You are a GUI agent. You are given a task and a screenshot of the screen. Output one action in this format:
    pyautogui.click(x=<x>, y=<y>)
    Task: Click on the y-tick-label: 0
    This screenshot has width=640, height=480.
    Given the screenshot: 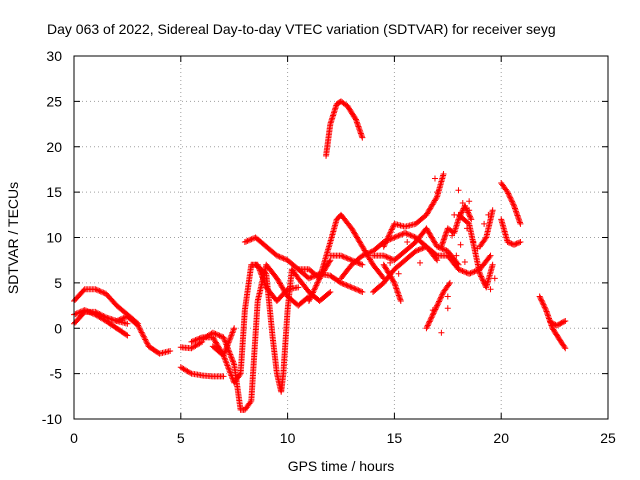 What is the action you would take?
    pyautogui.click(x=58, y=328)
    